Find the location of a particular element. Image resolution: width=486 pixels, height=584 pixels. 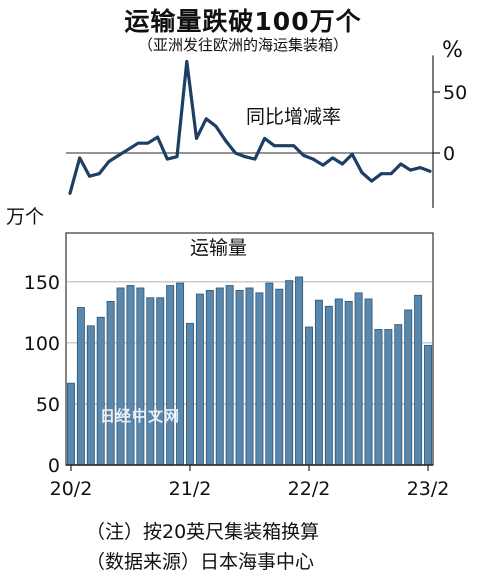

volume-x-tick-label: 22/2 is located at coordinates (309, 489).